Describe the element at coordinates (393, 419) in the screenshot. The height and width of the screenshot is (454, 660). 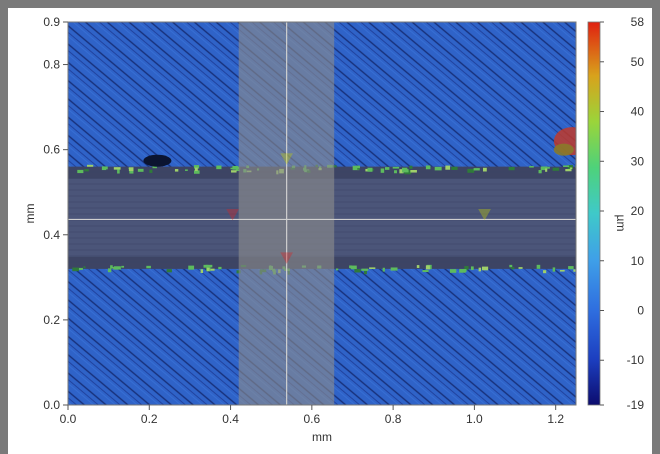
I see `x-tick-label: 0.8` at that location.